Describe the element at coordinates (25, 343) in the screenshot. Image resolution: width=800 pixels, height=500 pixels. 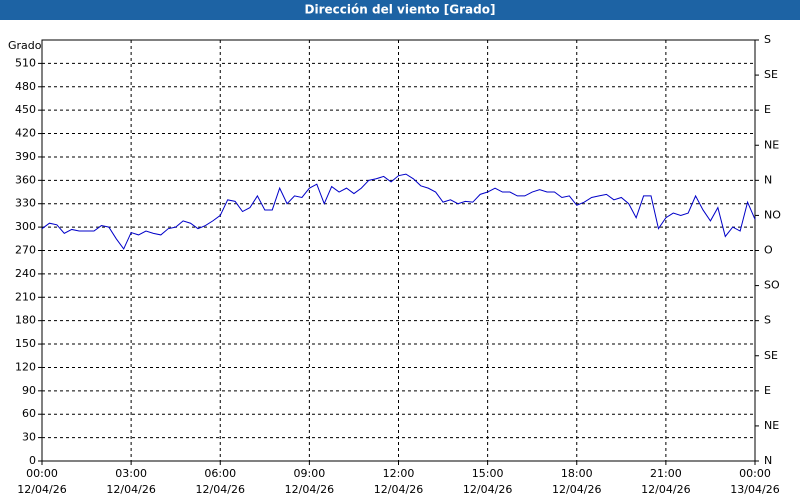
I see `y-tick-label: 150` at that location.